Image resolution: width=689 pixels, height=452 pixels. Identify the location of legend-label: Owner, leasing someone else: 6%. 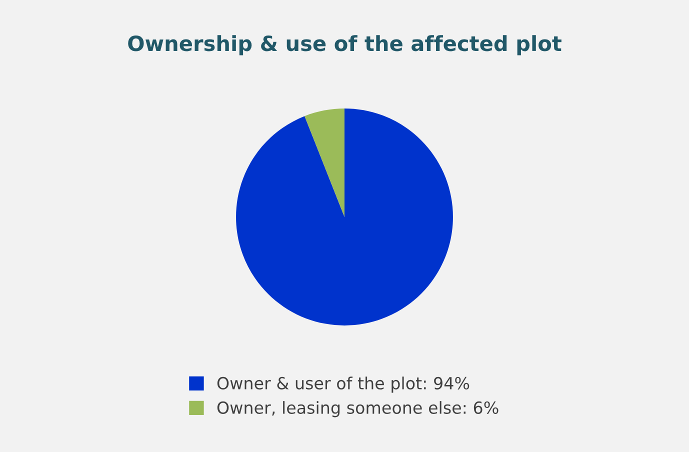
(357, 409).